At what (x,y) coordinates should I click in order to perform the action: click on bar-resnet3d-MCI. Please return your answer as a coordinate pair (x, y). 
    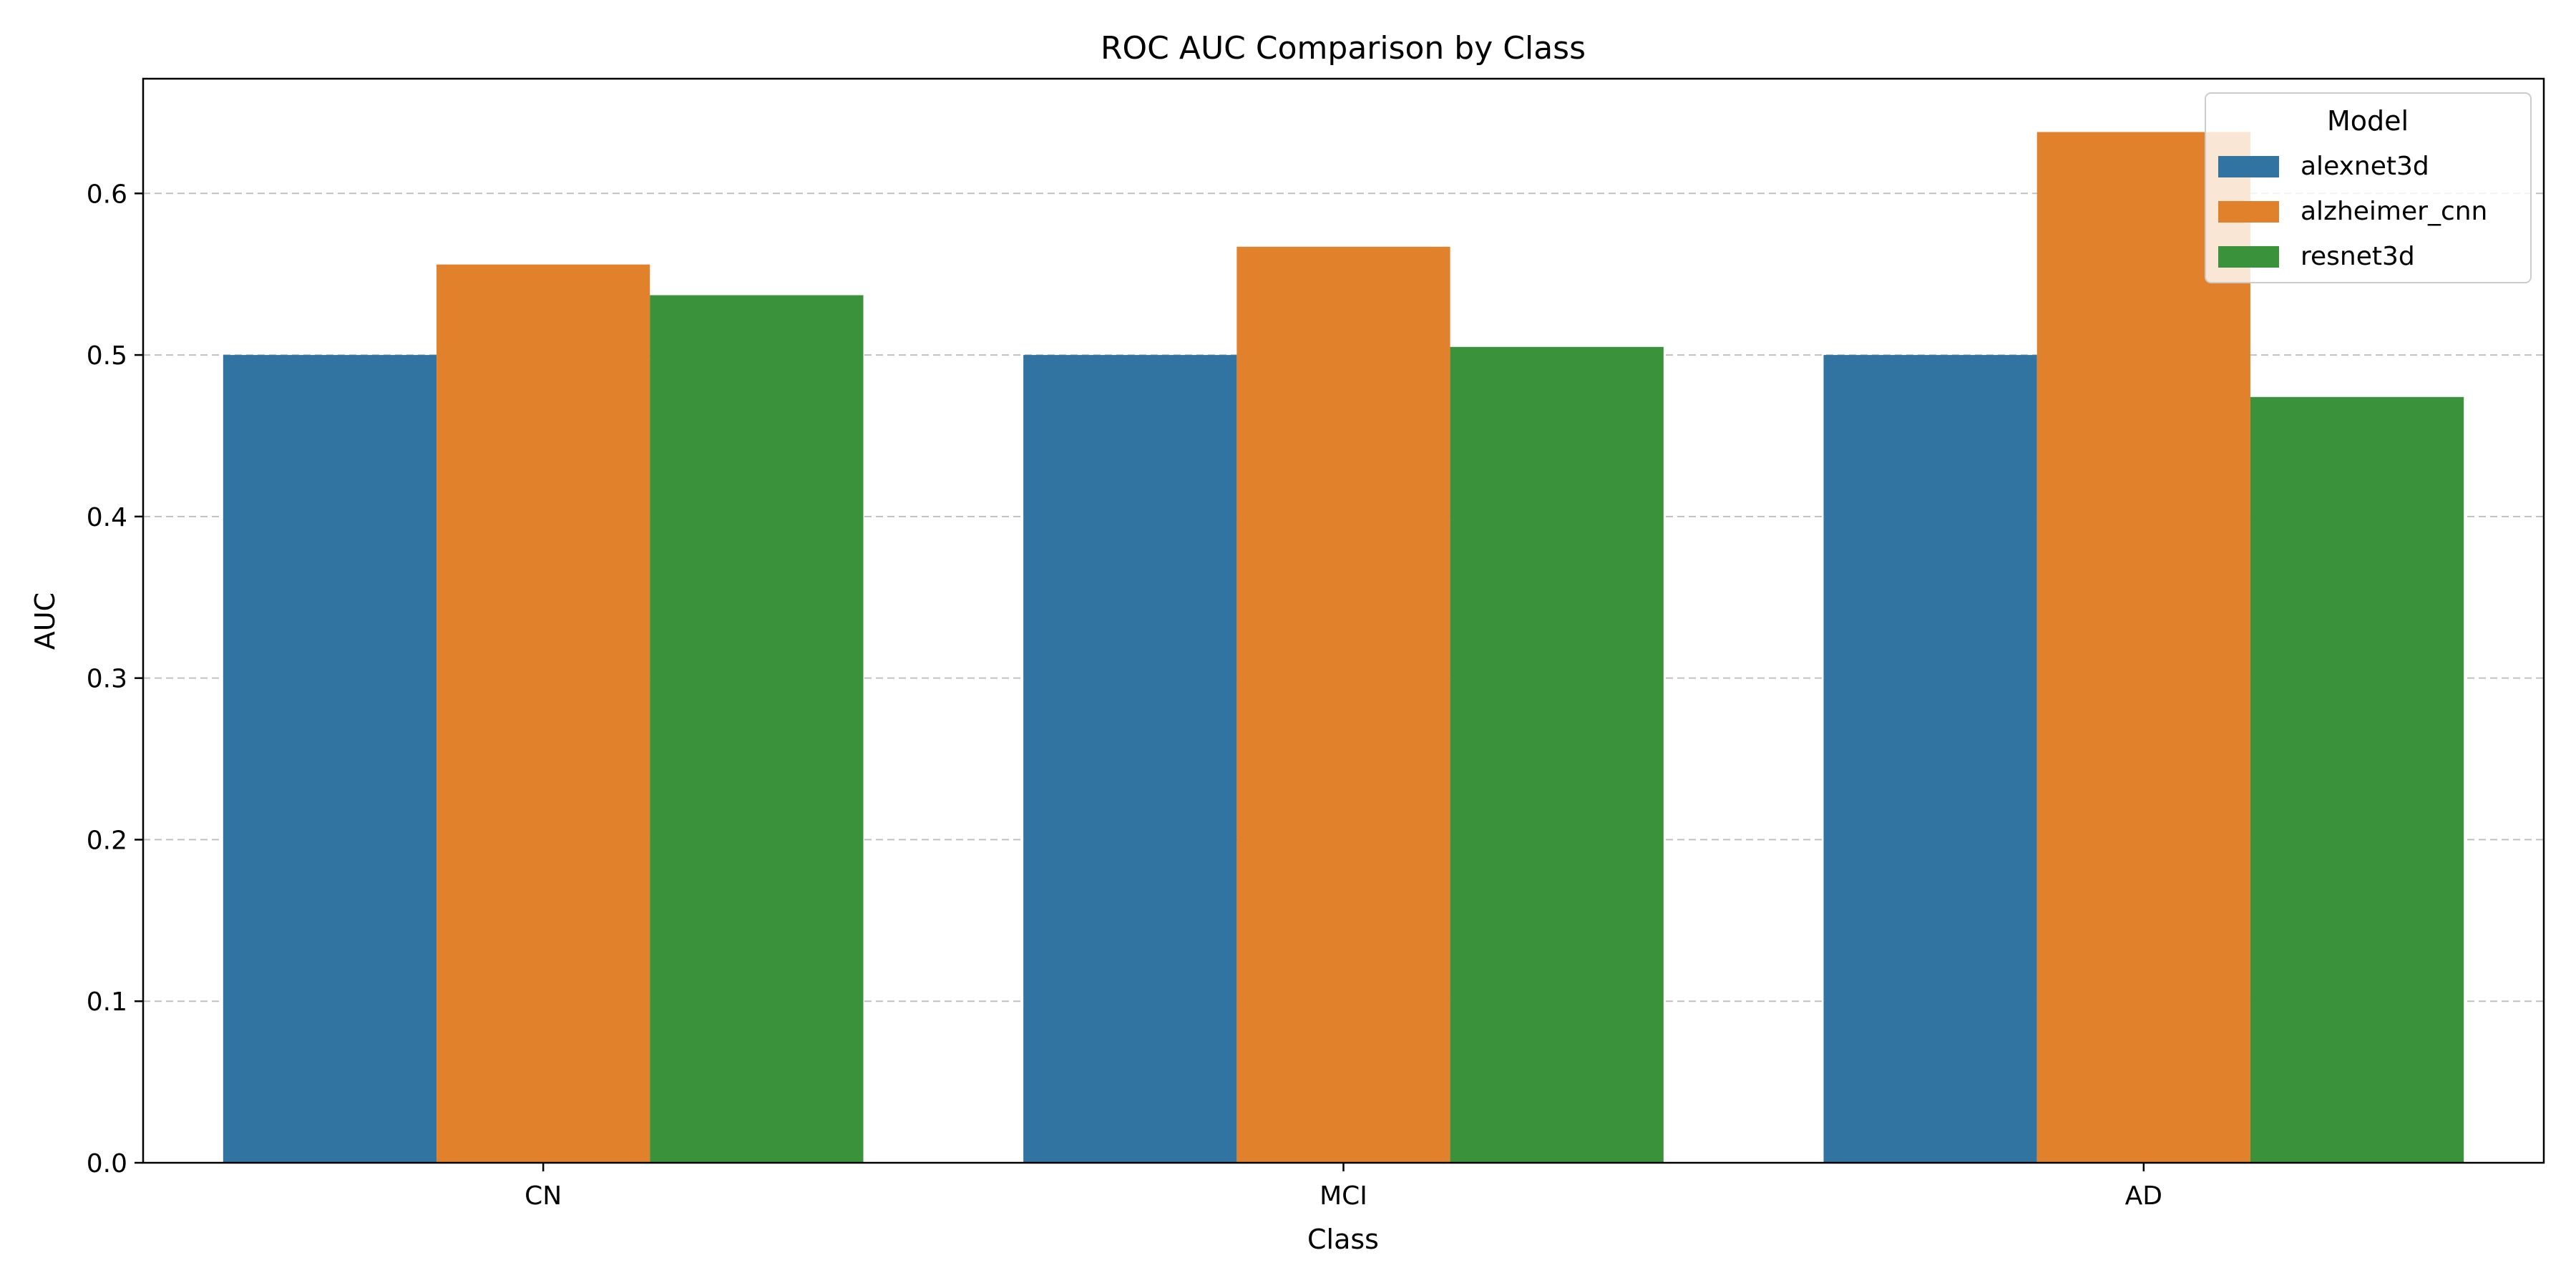
    Looking at the image, I should click on (1557, 754).